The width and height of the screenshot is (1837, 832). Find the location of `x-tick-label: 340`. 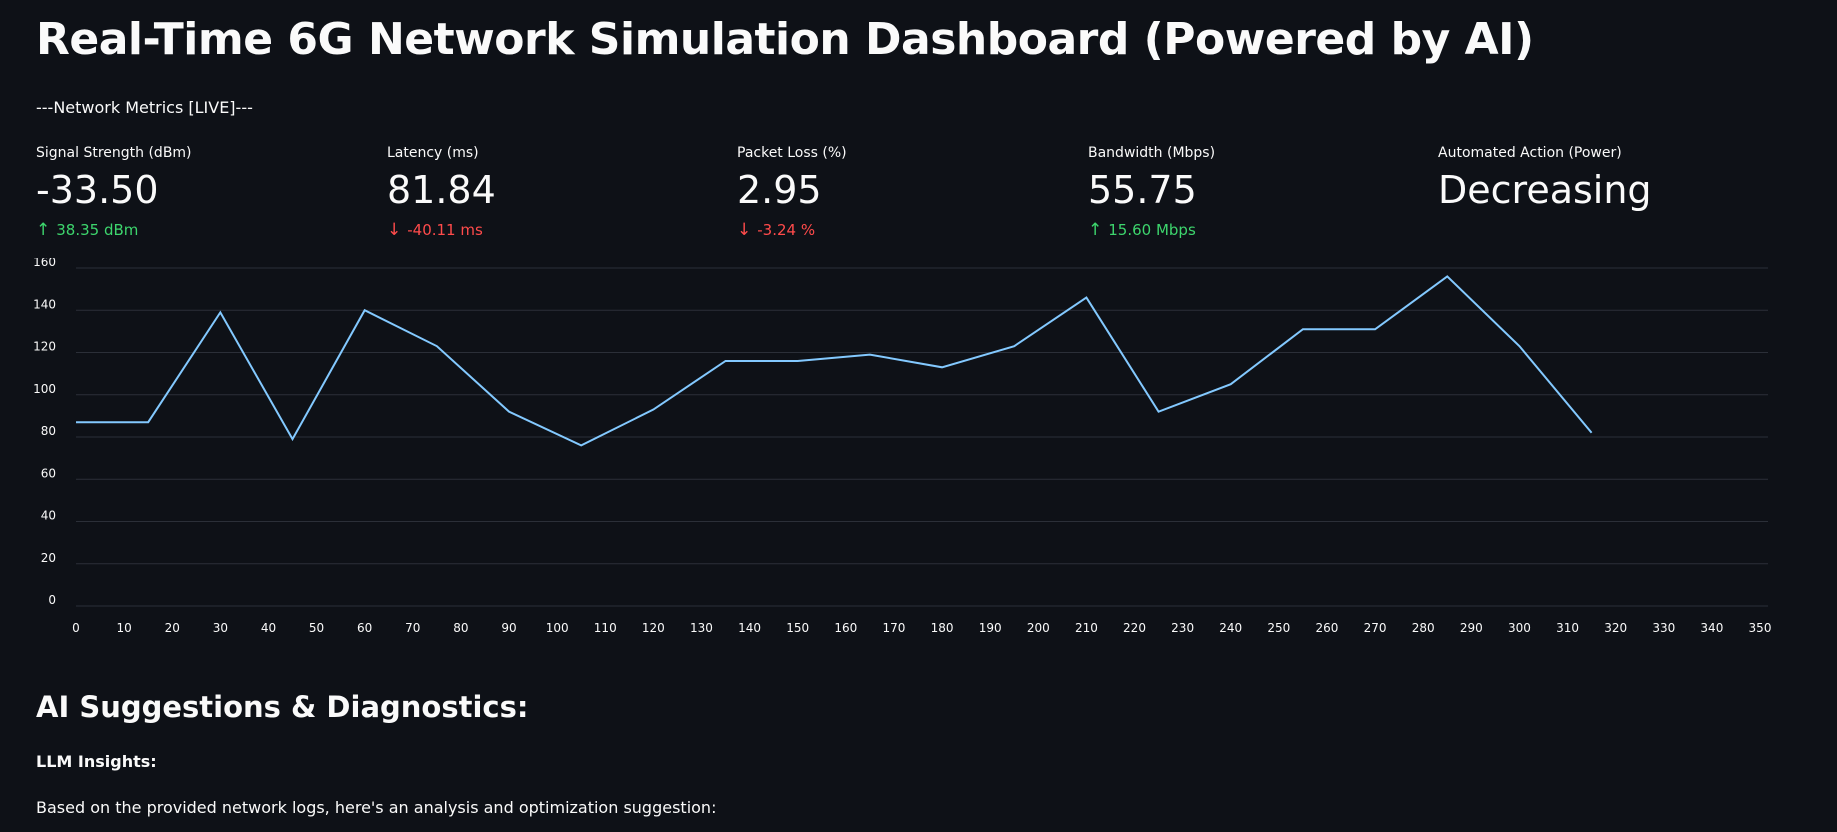

x-tick-label: 340 is located at coordinates (1711, 628).